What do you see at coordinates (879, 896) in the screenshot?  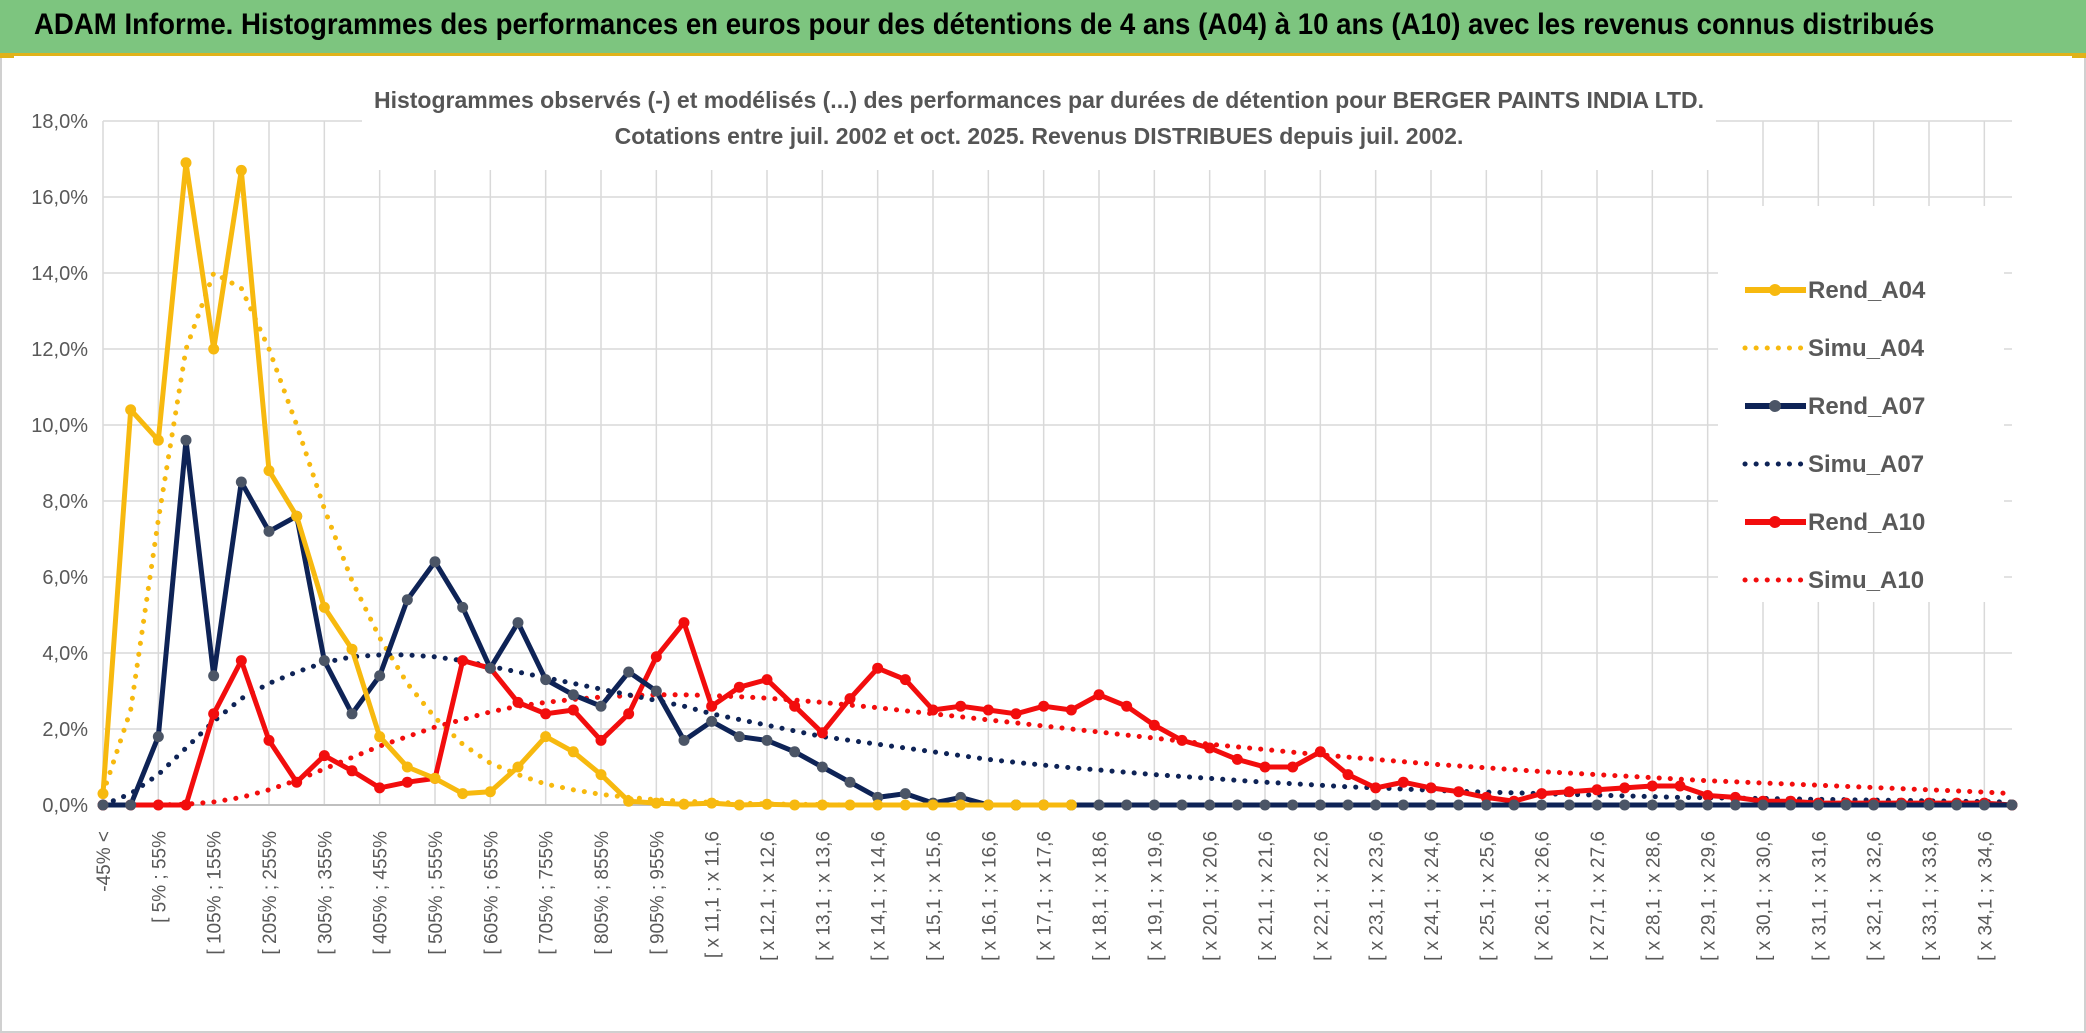 I see `x-tick-label: [ x 14,1 ; x 14,6` at bounding box center [879, 896].